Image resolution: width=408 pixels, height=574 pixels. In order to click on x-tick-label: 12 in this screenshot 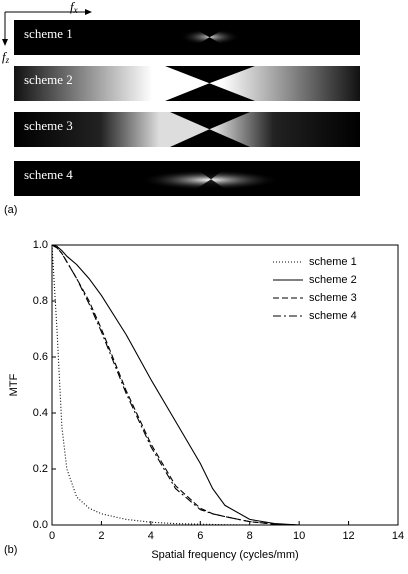, I will do `click(348, 536)`.